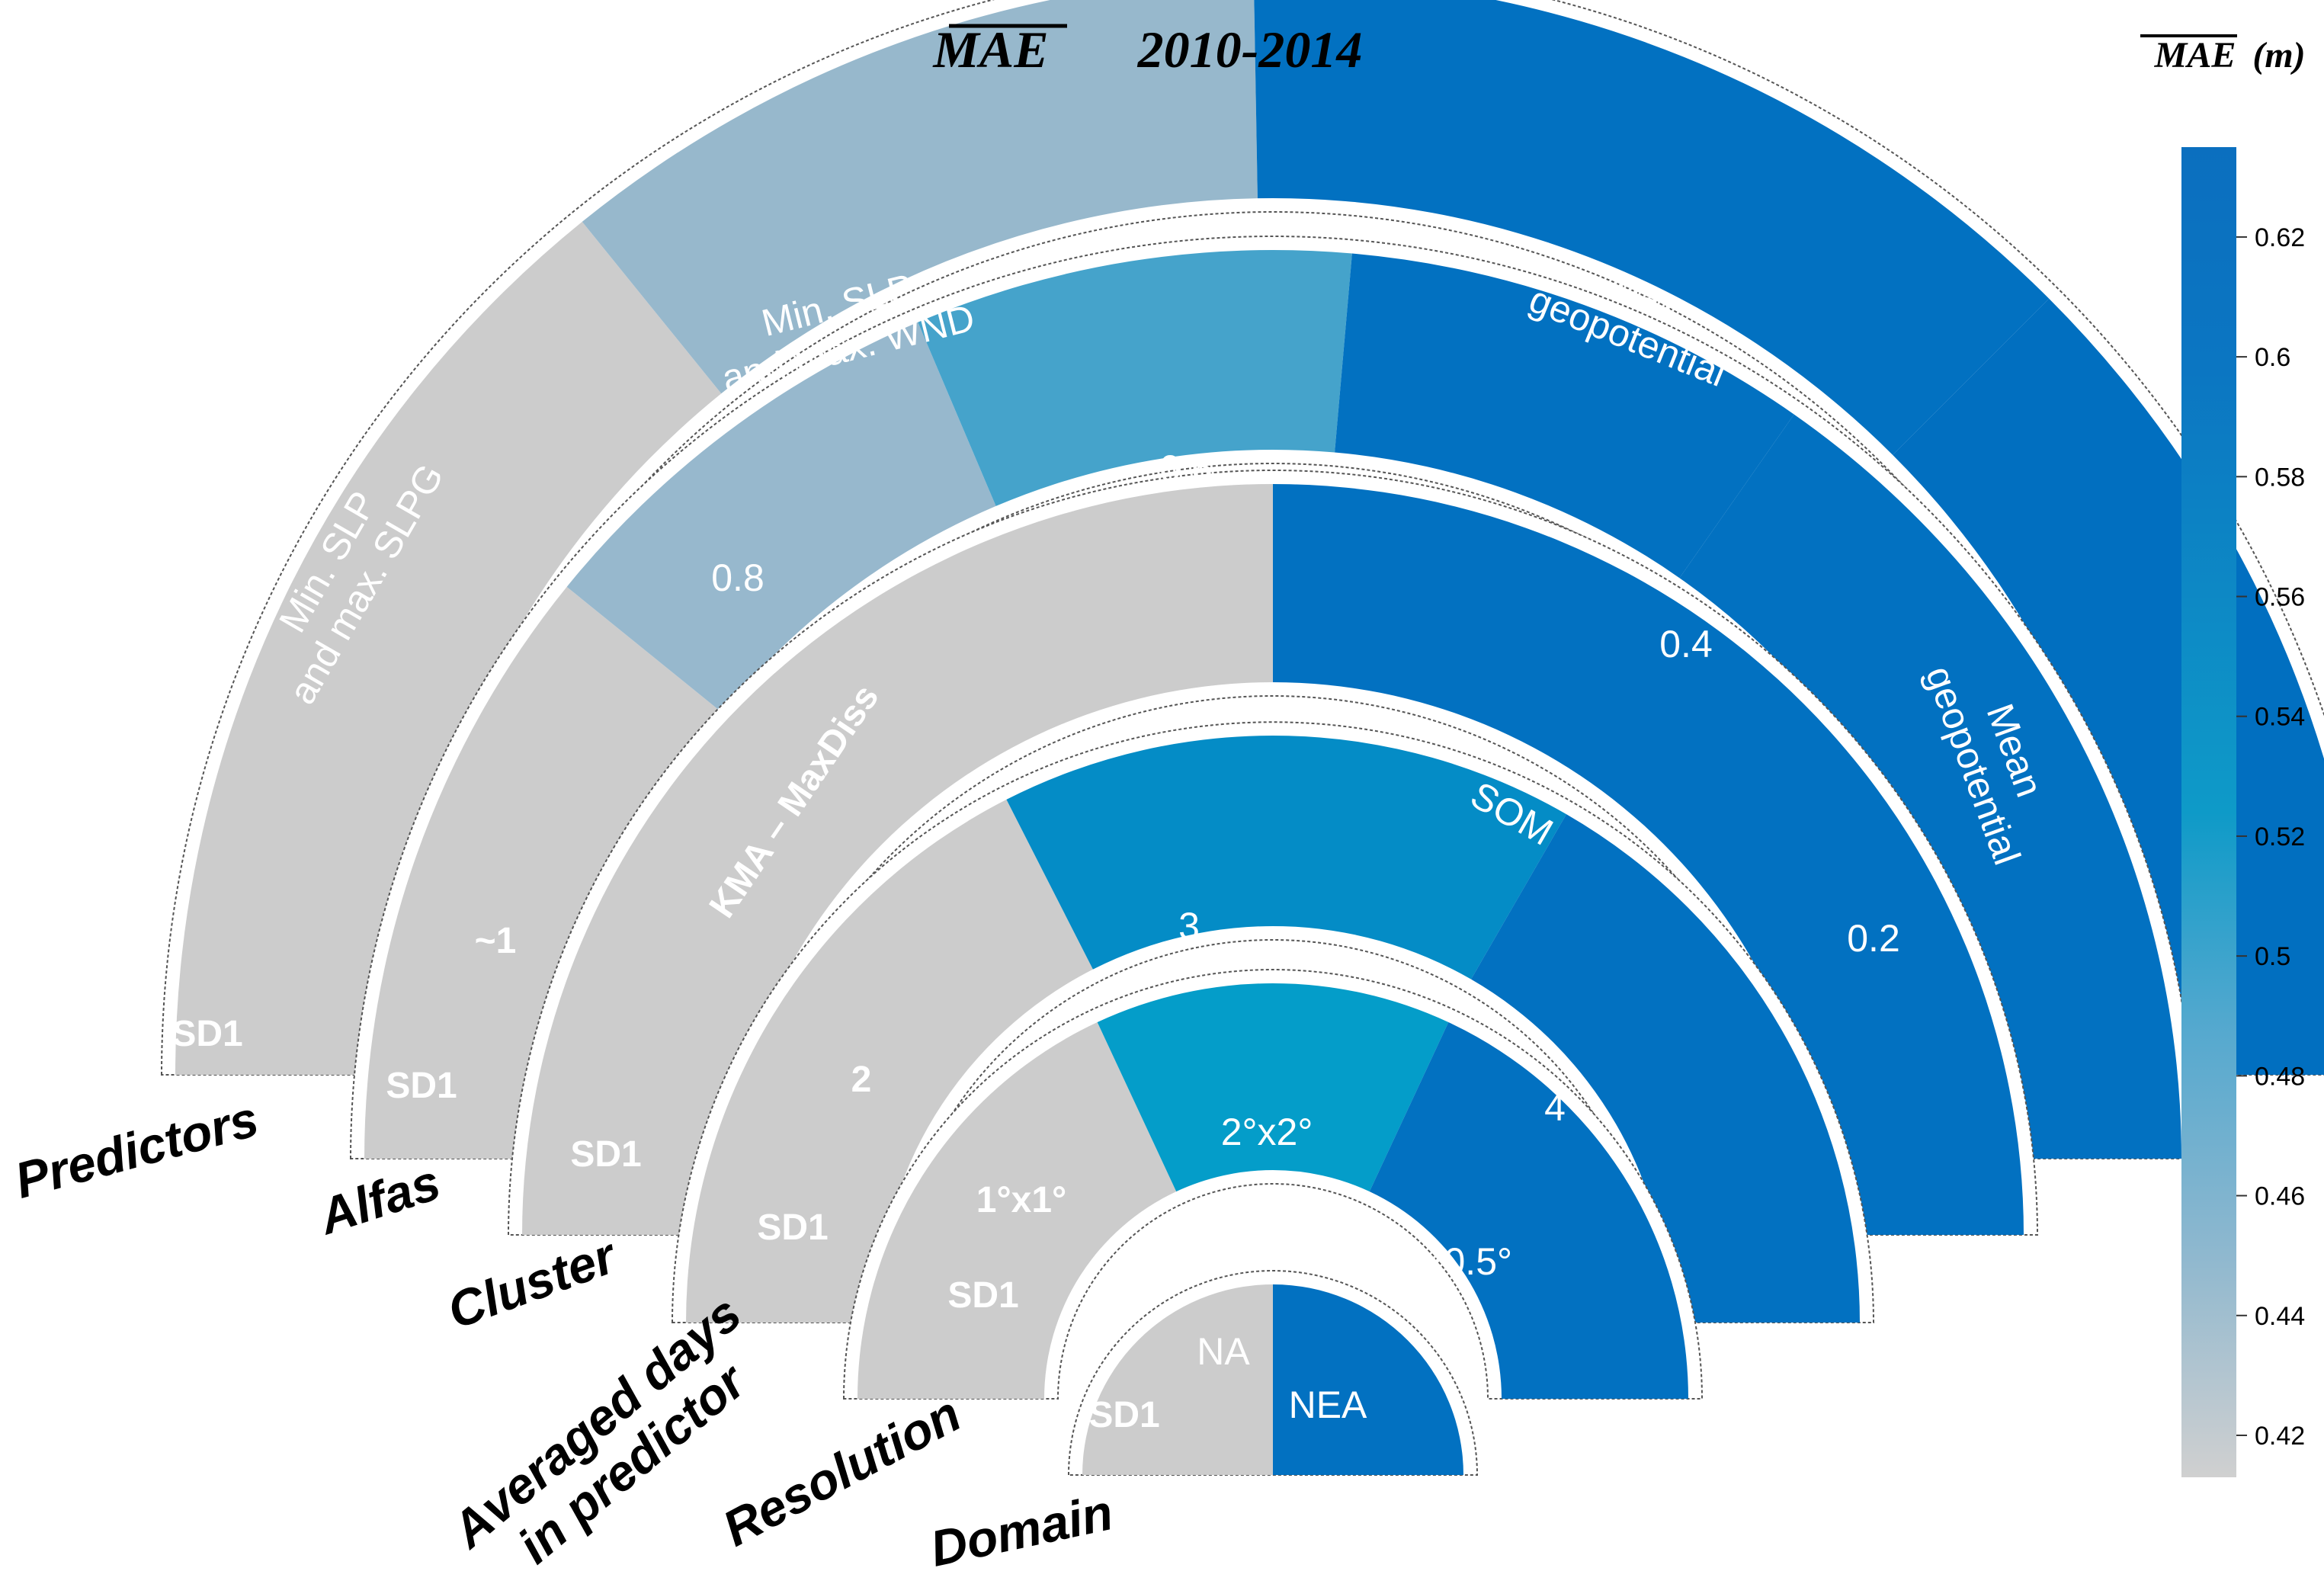 This screenshot has height=1584, width=2324. I want to click on segment-label: 0.6, so click(1186, 468).